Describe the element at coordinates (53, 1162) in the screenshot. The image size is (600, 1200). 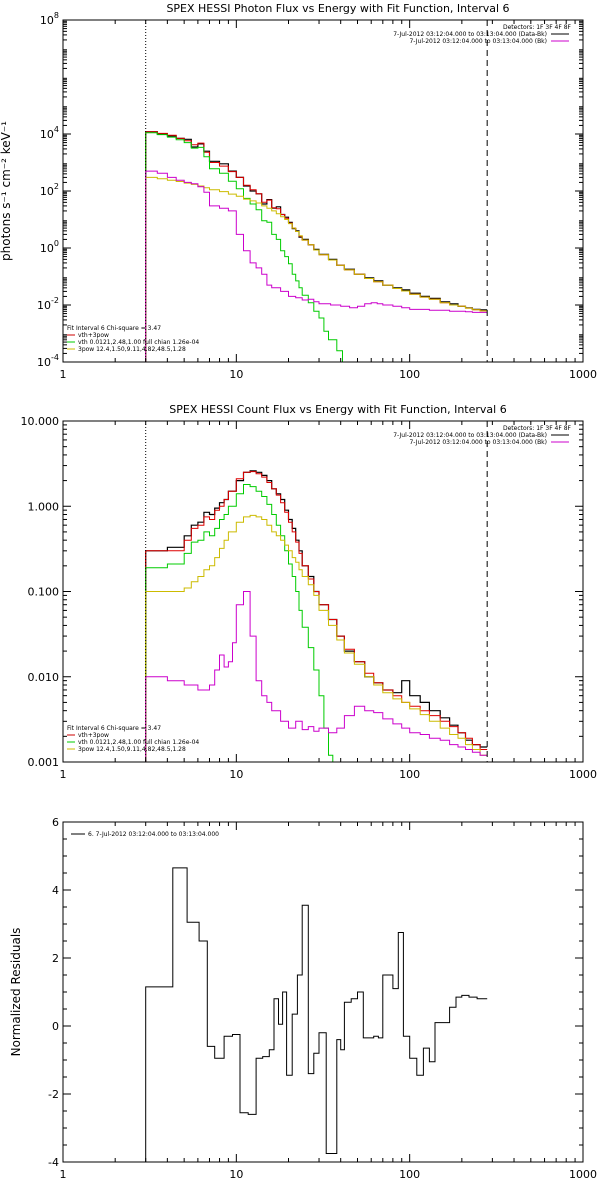
I see `y-tick-label: -4` at that location.